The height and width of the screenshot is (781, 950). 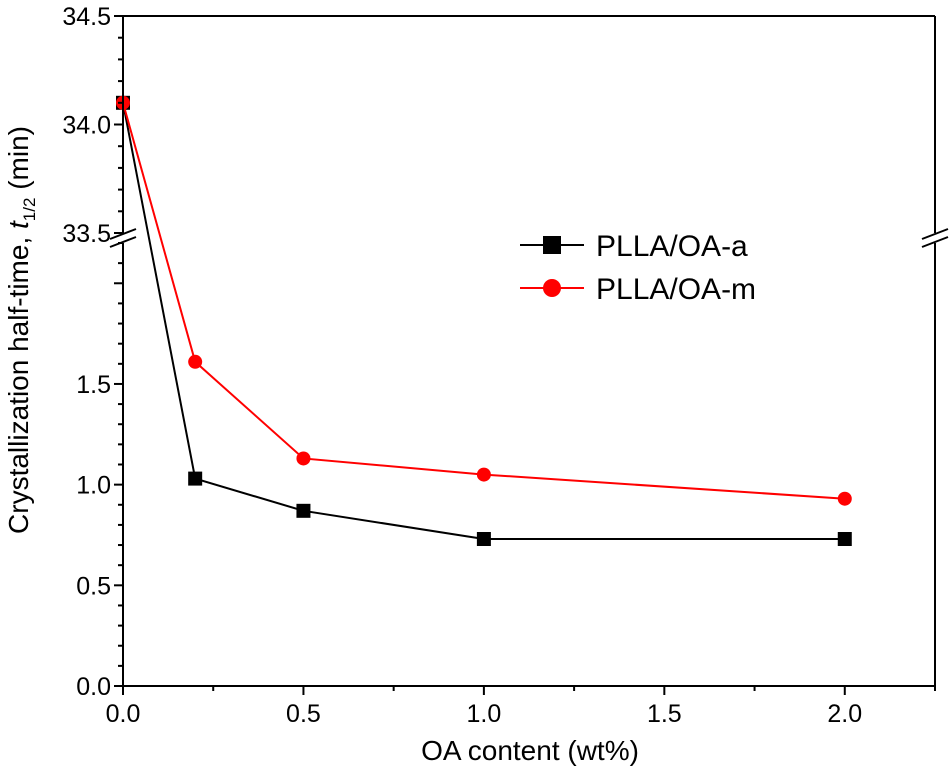 I want to click on x-tick-label: 1.5, so click(x=664, y=714).